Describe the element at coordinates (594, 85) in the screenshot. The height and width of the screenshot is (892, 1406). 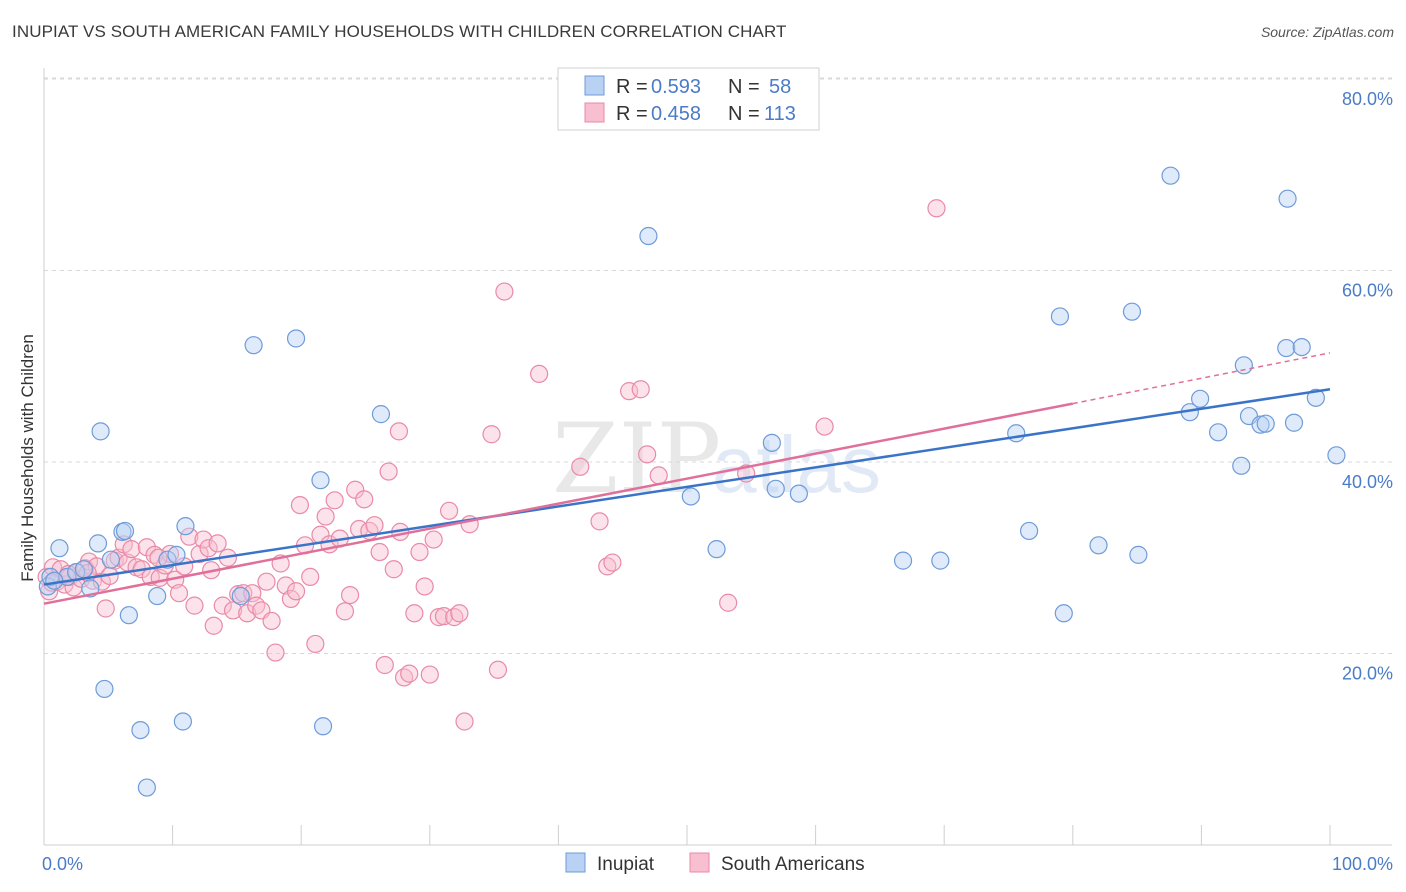
I see `legend-swatch-inupiat` at that location.